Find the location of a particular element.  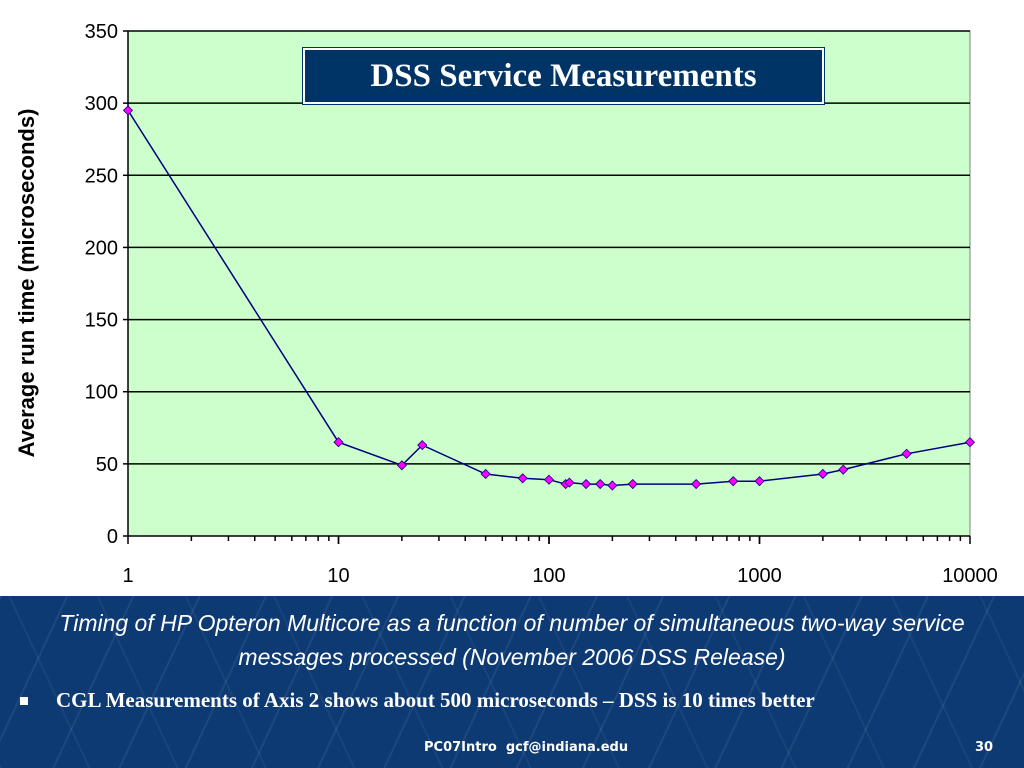

x-tick-label: 1000 is located at coordinates (759, 576).